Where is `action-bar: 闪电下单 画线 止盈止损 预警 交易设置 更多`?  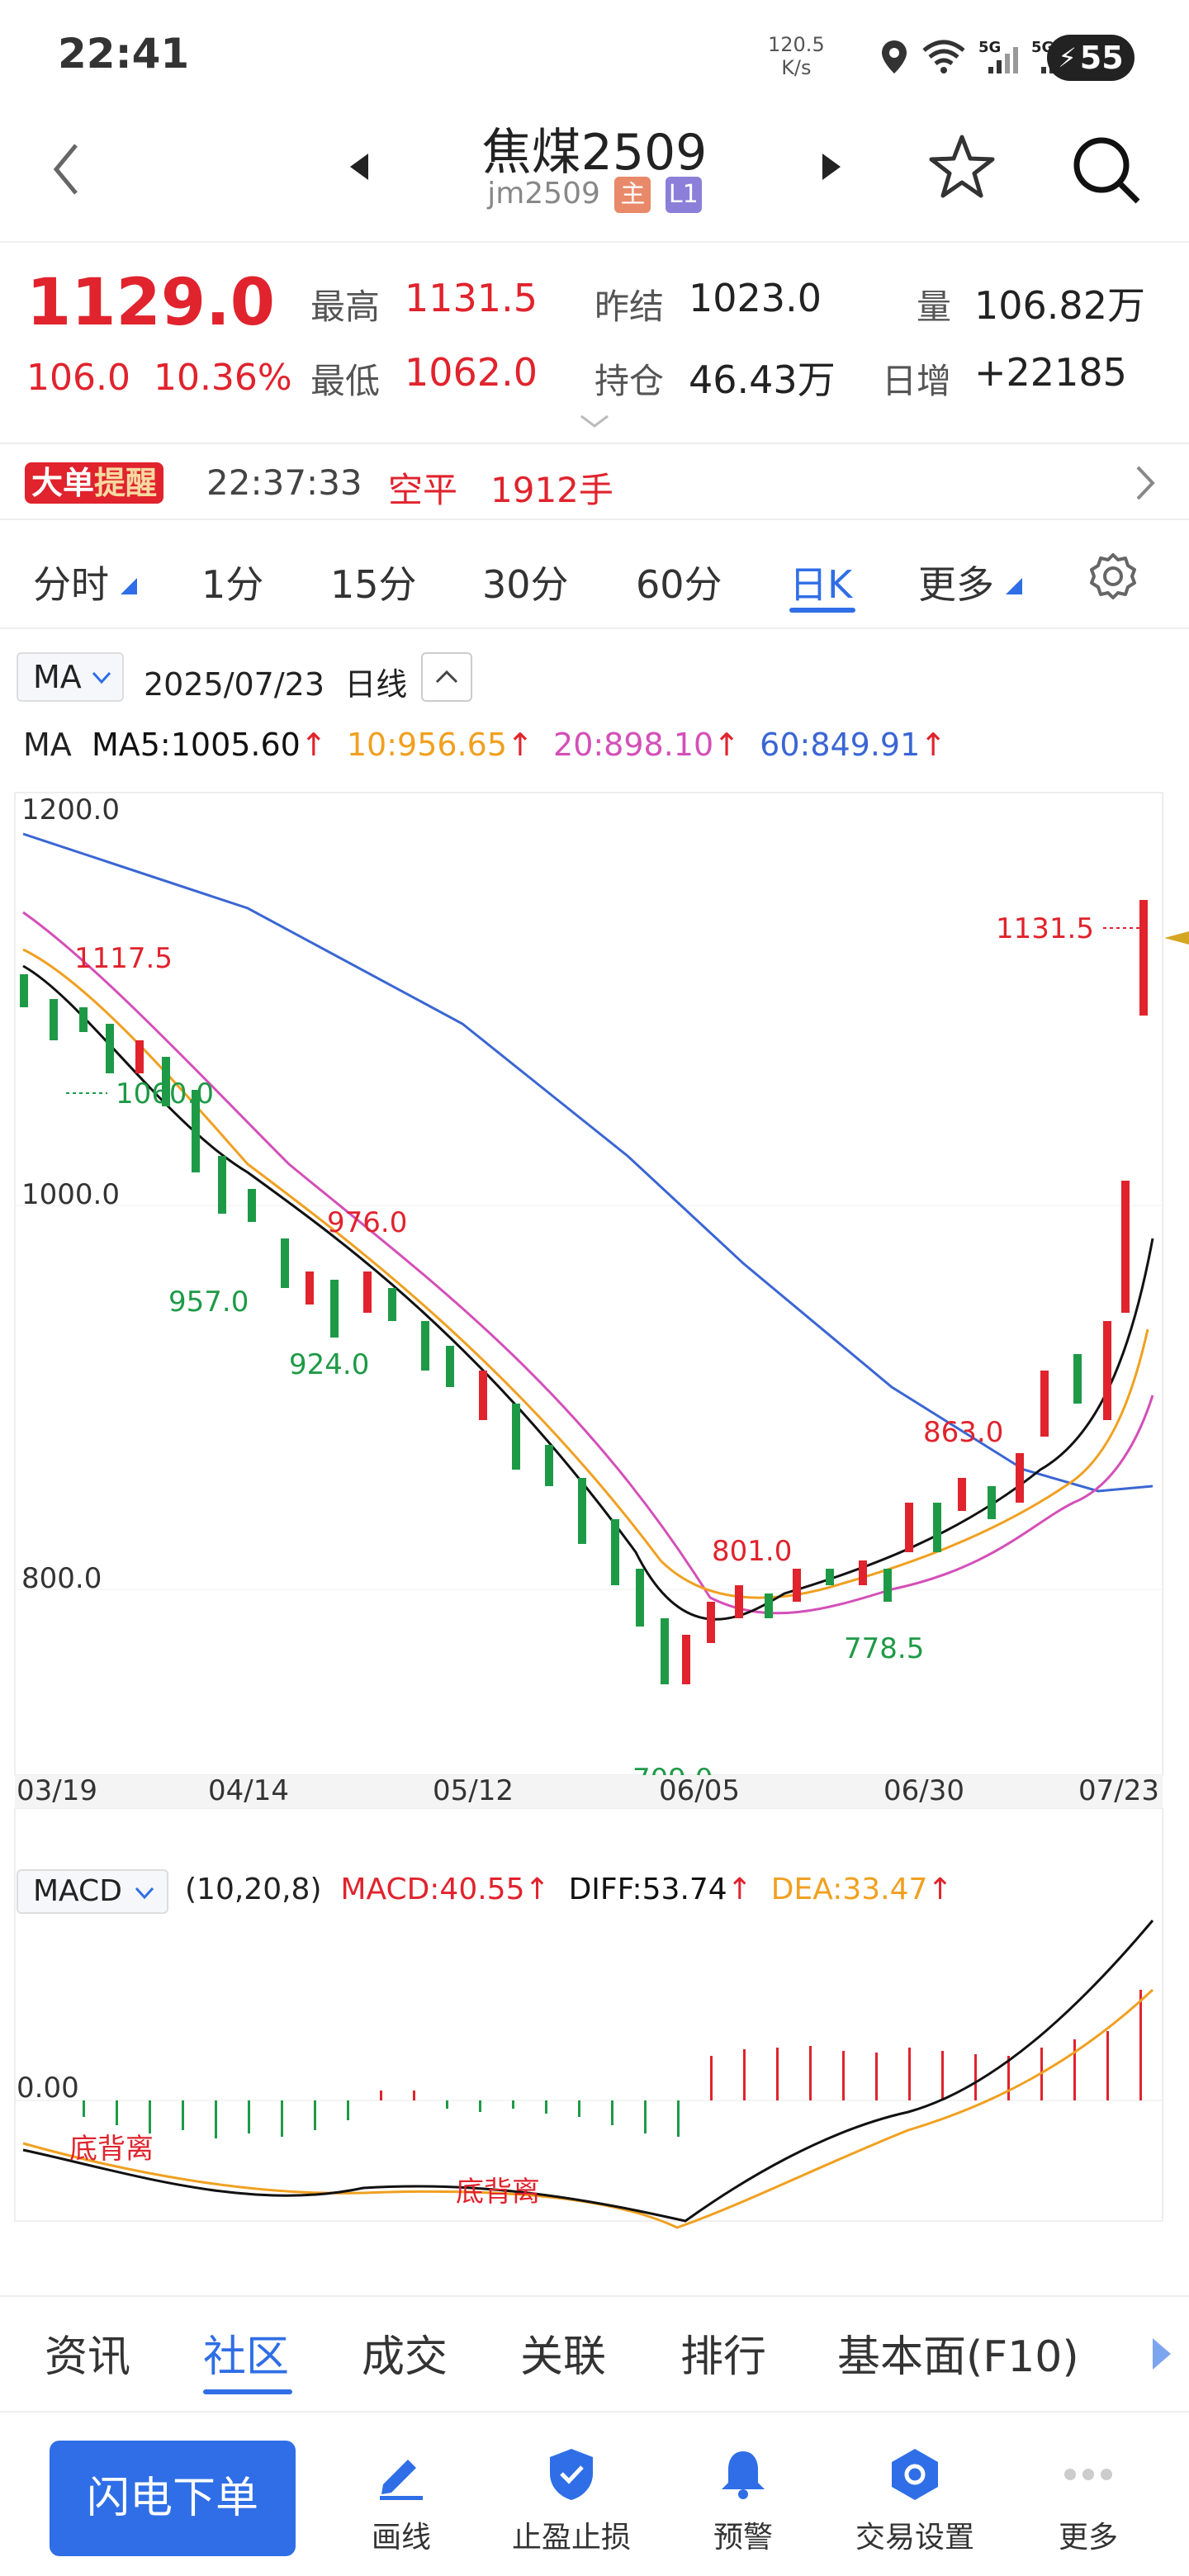 action-bar: 闪电下单 画线 止盈止损 预警 交易设置 更多 is located at coordinates (594, 2493).